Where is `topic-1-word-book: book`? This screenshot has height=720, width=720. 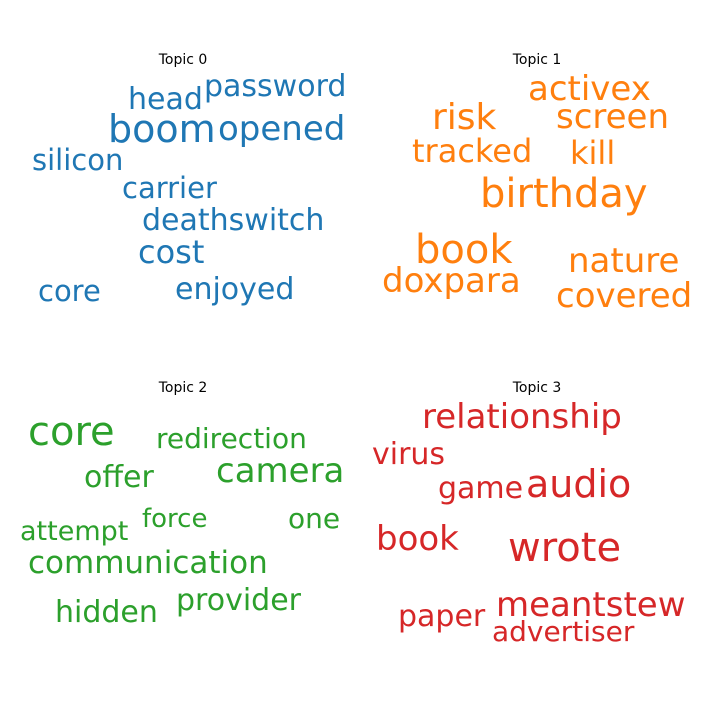
topic-1-word-book: book is located at coordinates (464, 250).